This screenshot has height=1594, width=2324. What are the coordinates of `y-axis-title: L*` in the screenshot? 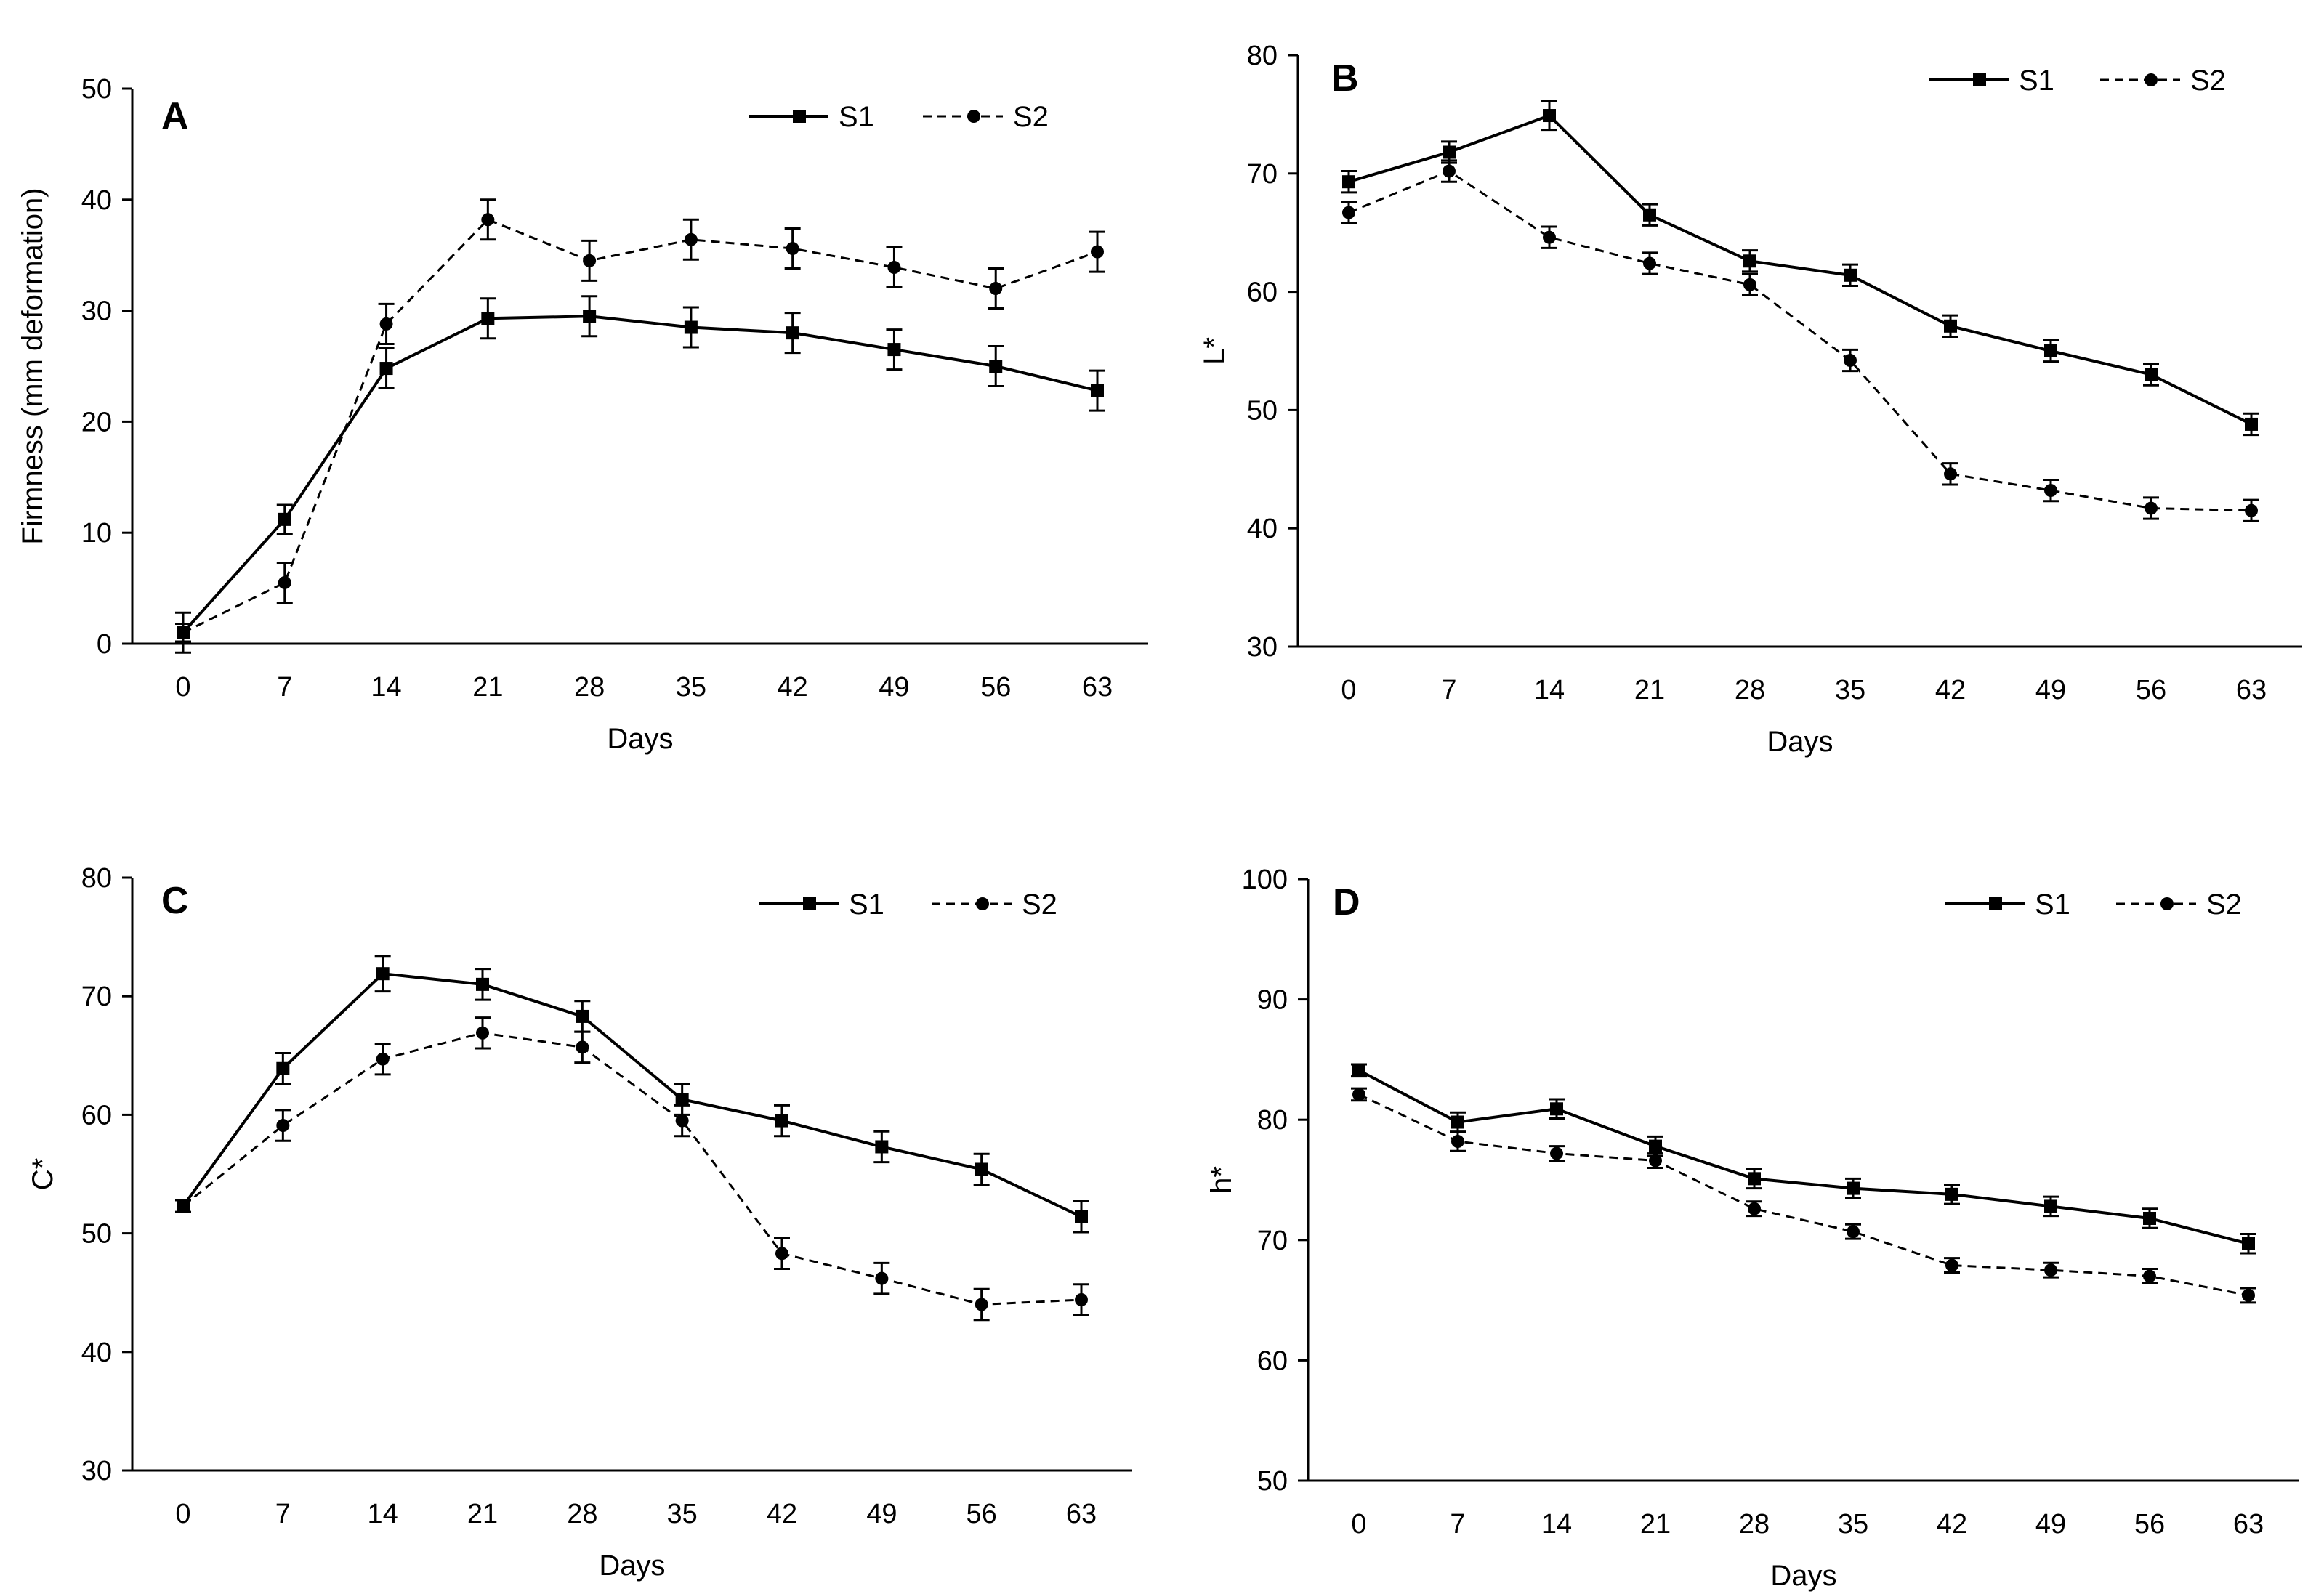 It's located at (1214, 351).